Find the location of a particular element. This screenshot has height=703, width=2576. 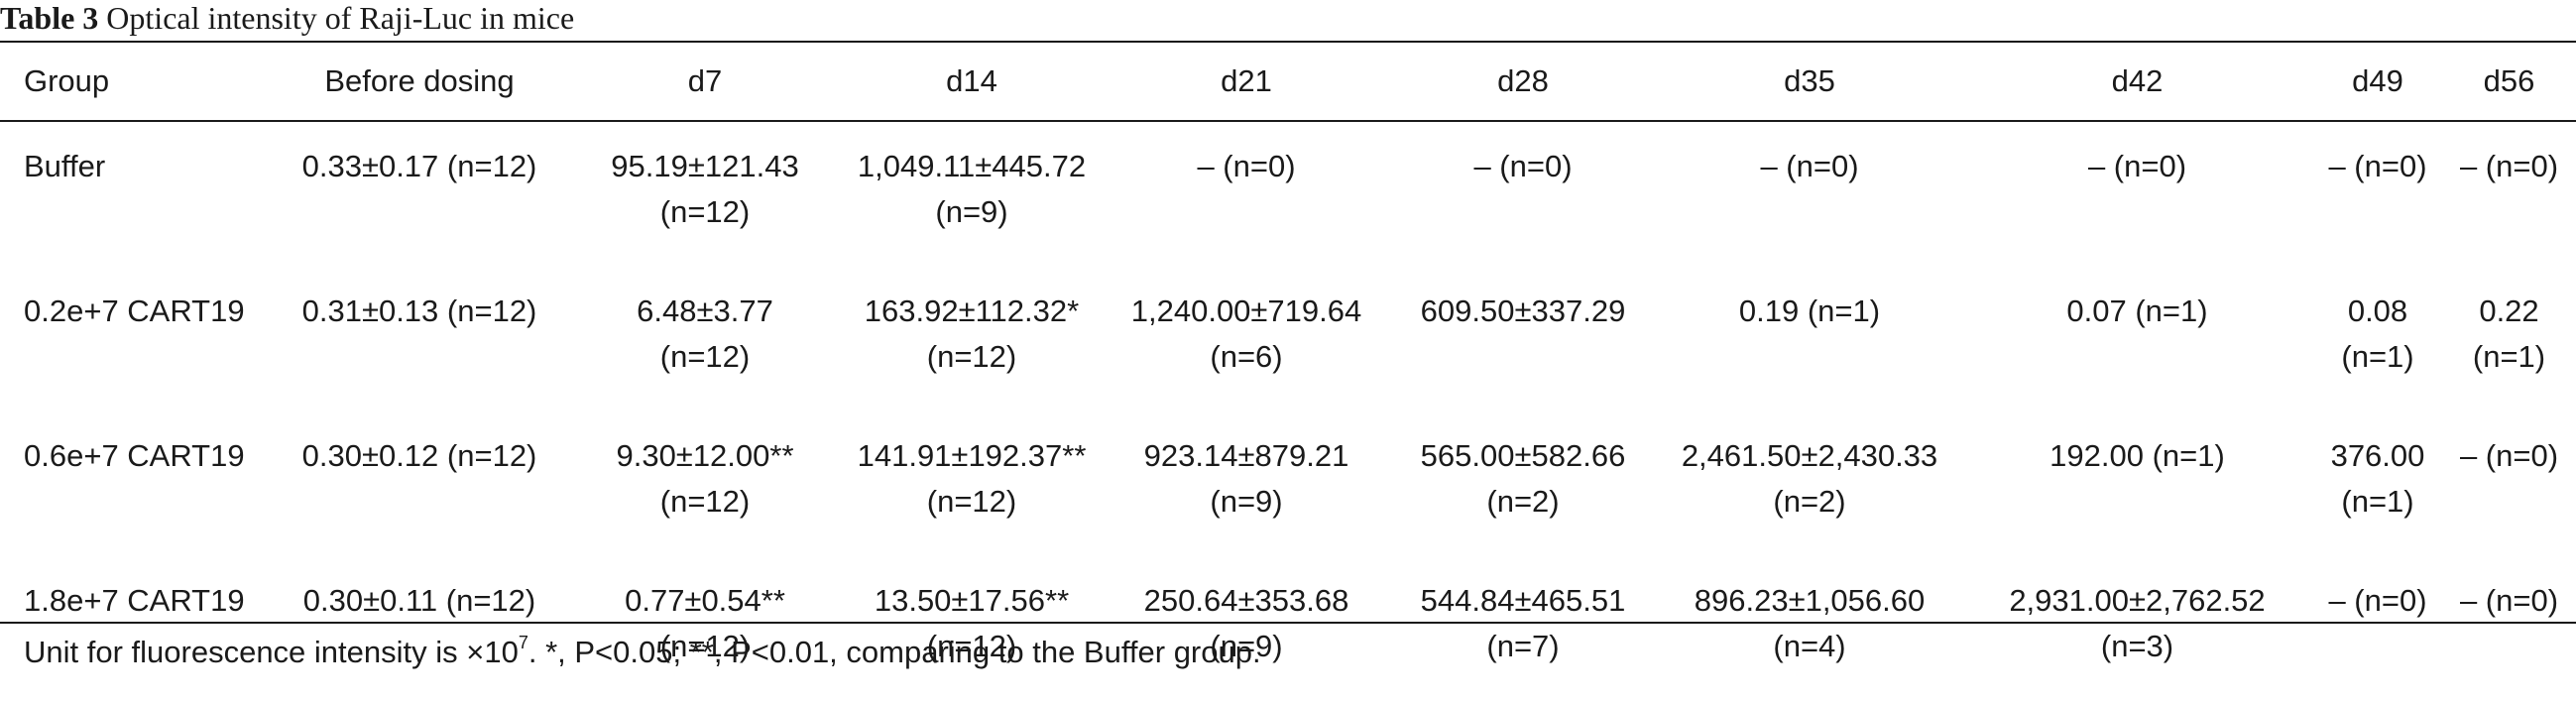

cell-value: 0.22 is located at coordinates (2509, 310).